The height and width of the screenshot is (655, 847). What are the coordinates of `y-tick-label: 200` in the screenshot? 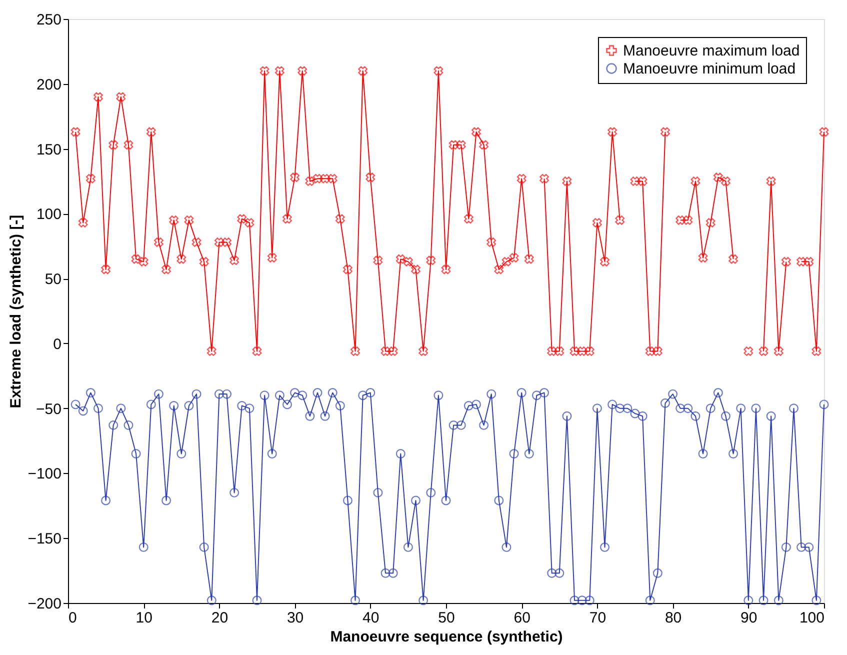 It's located at (49, 85).